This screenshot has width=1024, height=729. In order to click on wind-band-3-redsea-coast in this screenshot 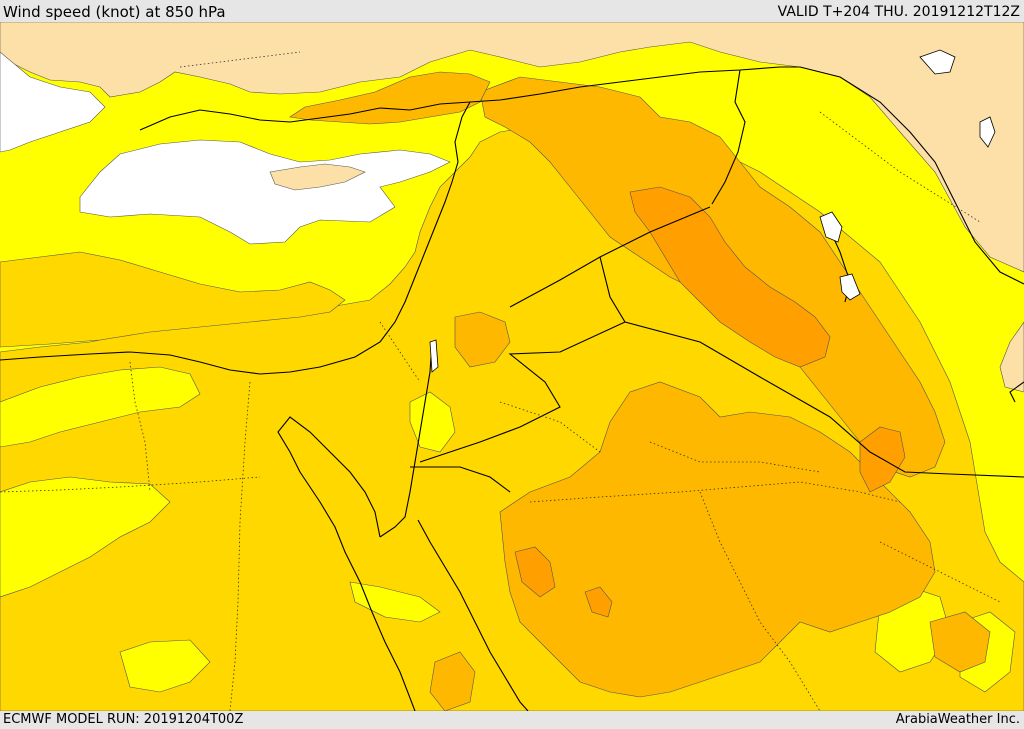, I will do `click(452, 681)`.